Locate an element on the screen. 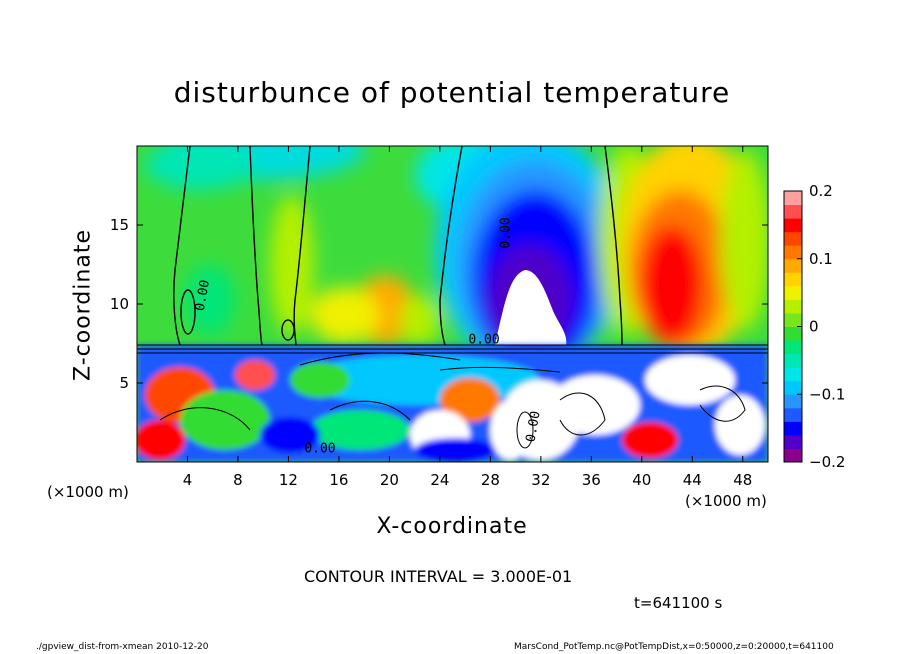 This screenshot has height=654, width=904. footer-left: ./gpview_dist-from-xmean 2010-12-20 is located at coordinates (122, 647).